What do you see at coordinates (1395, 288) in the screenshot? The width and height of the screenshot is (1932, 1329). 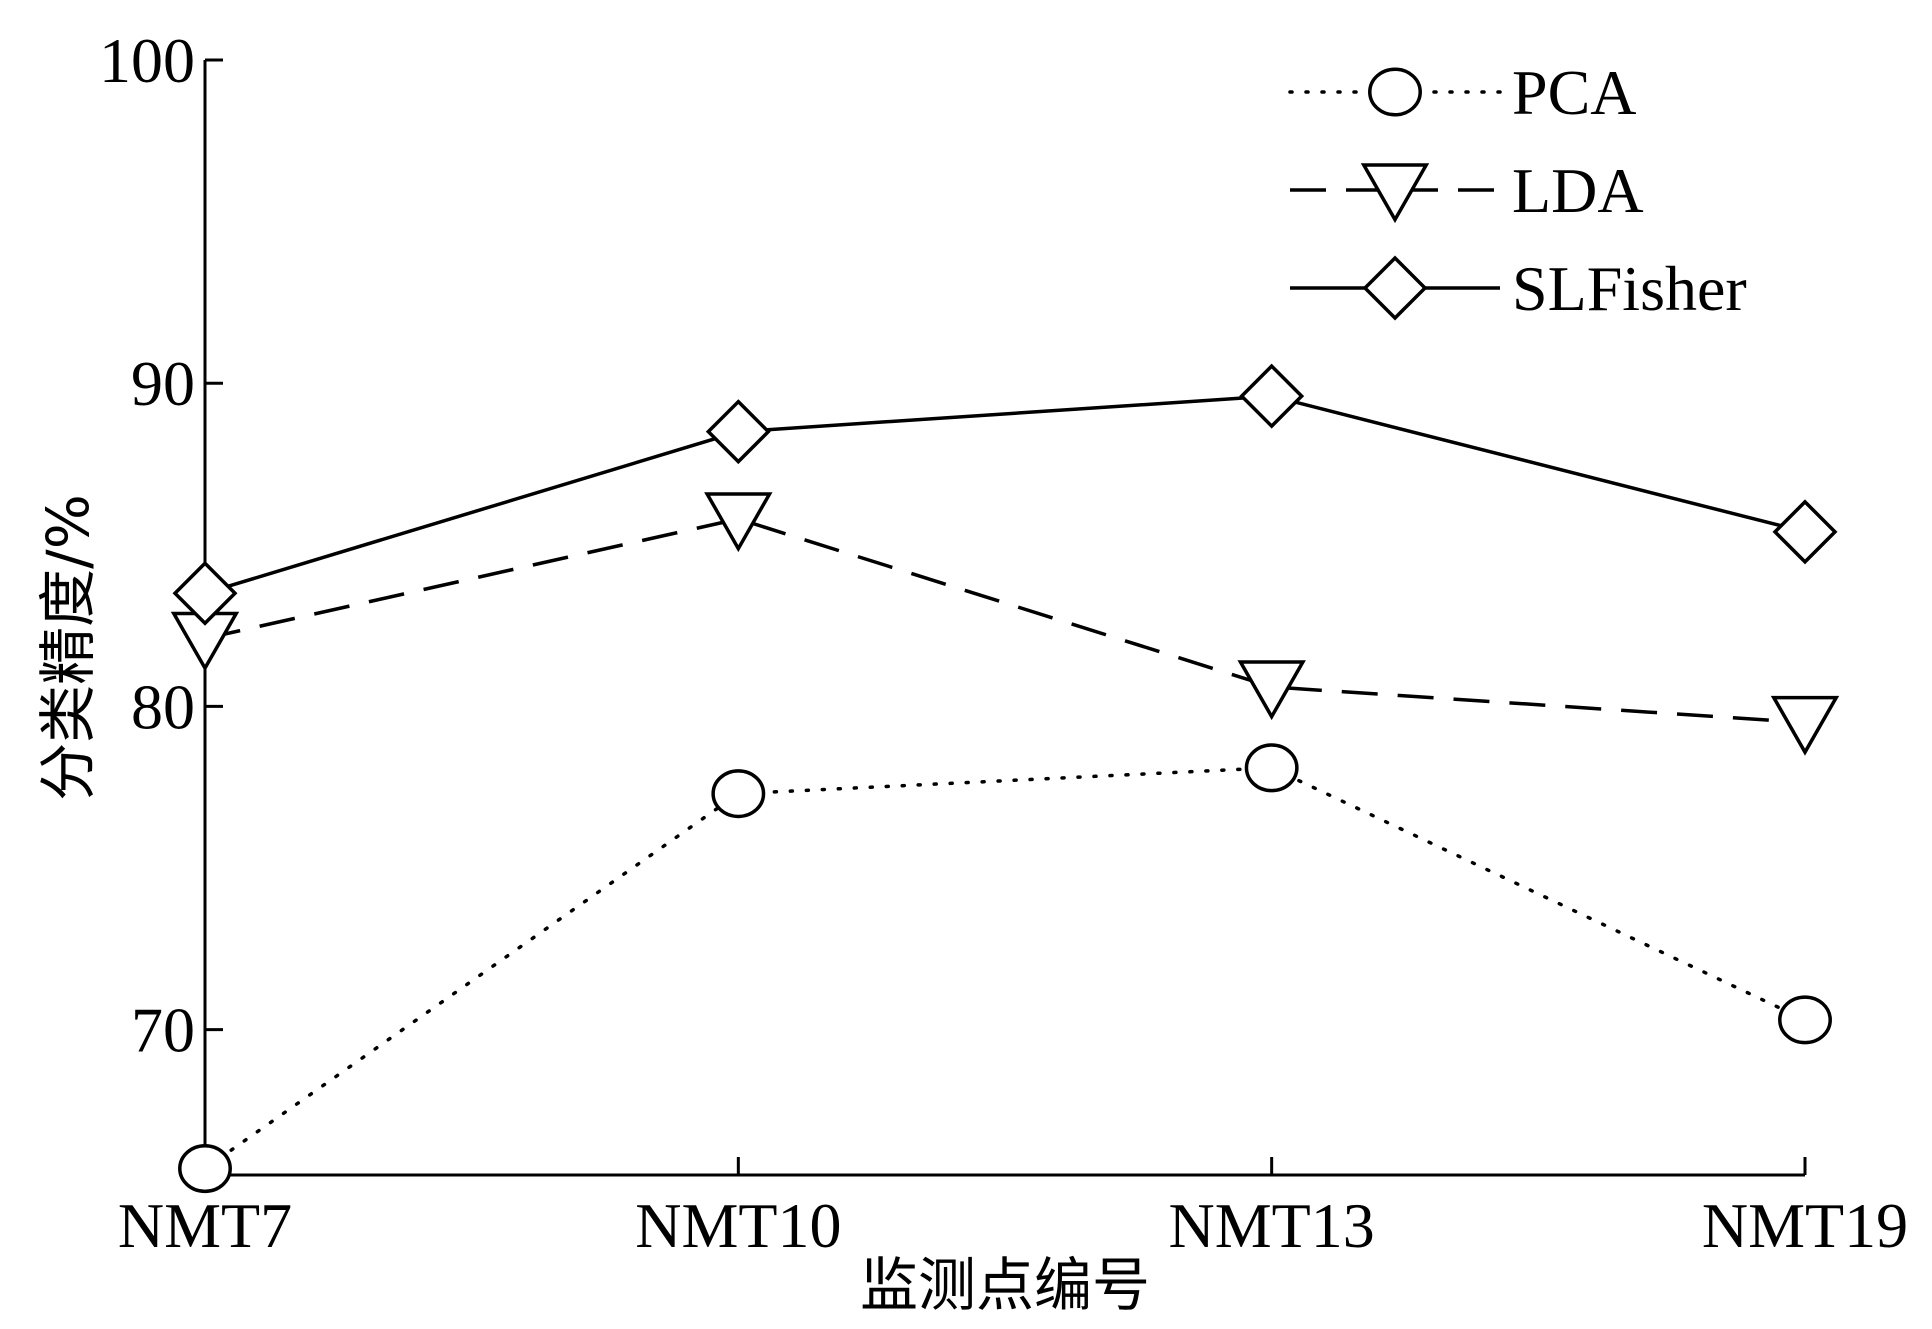 I see `legend-marker-slfisher` at bounding box center [1395, 288].